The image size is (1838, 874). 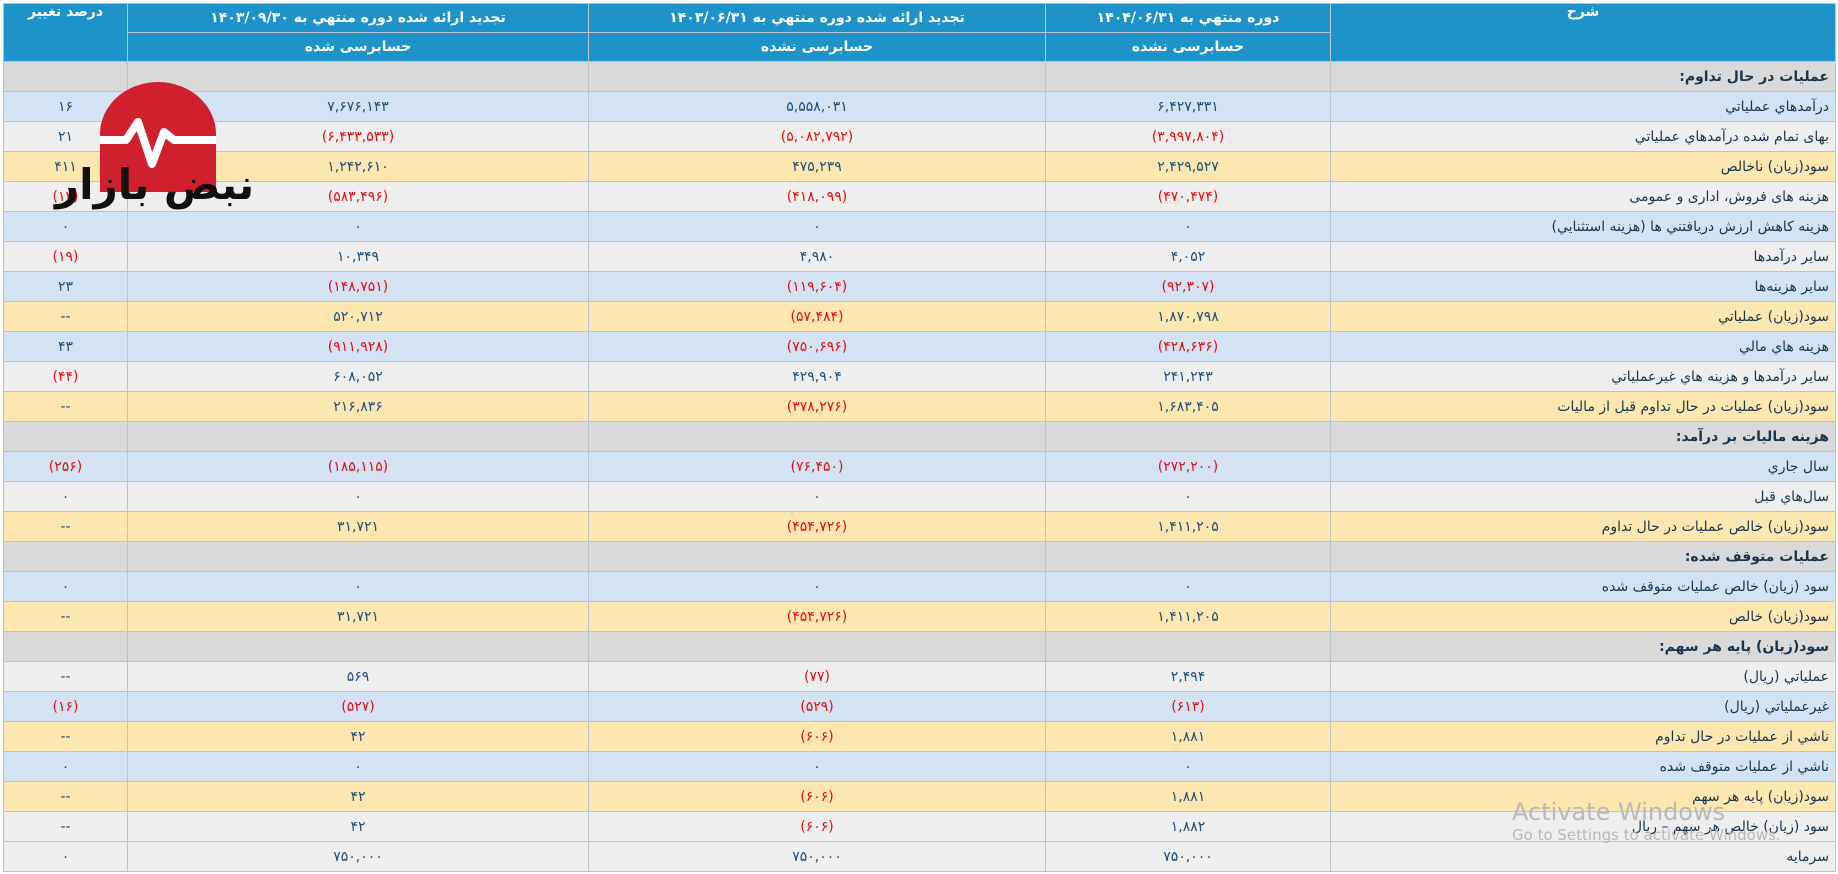 I want to click on value-cell: (۳,۹۹۷,۸۰۴), so click(x=1188, y=136).